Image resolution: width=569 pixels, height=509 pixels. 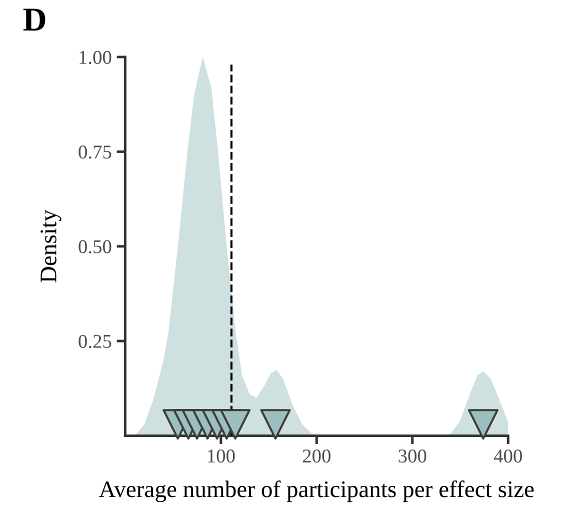 What do you see at coordinates (95, 341) in the screenshot?
I see `y-tick-label: 0.25` at bounding box center [95, 341].